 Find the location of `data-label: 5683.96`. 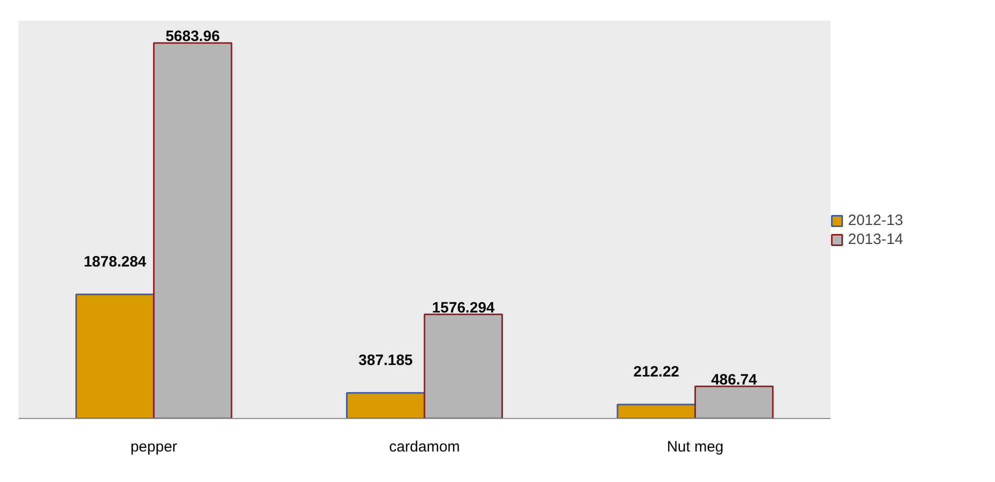

data-label: 5683.96 is located at coordinates (193, 37).